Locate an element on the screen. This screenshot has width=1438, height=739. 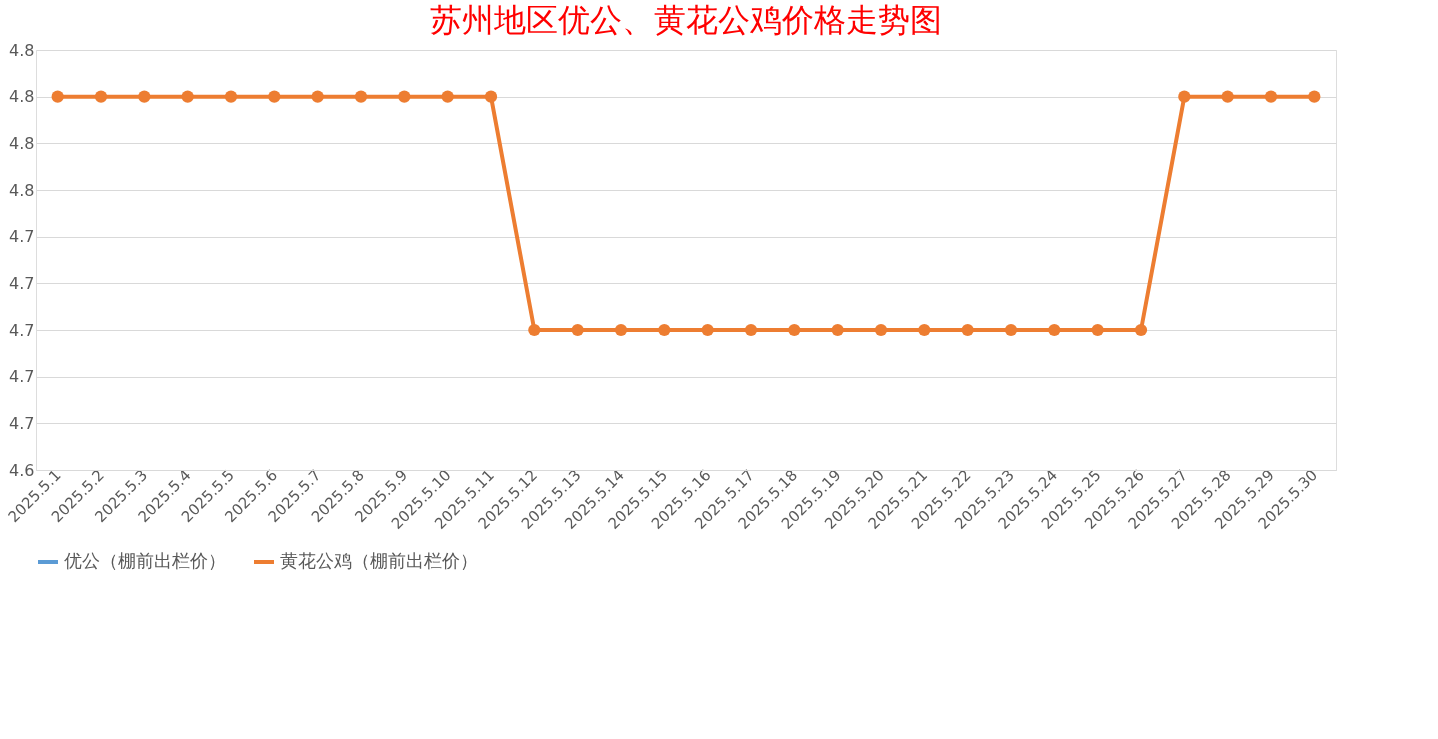
legend-label: 优公（棚前出栏价） is located at coordinates (145, 560).